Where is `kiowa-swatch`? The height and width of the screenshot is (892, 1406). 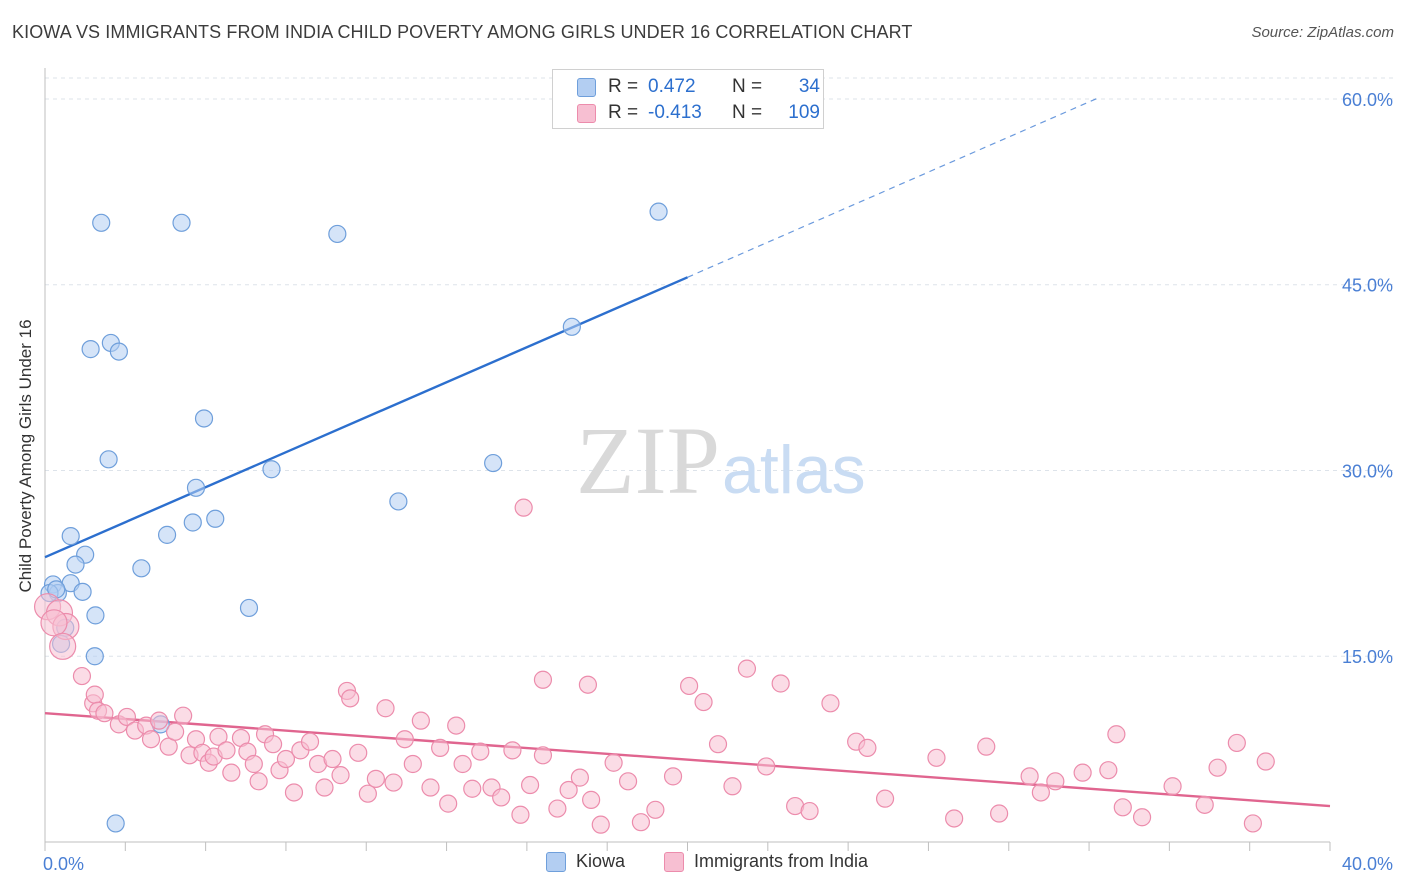
kiowa-swatch is located at coordinates (586, 87).